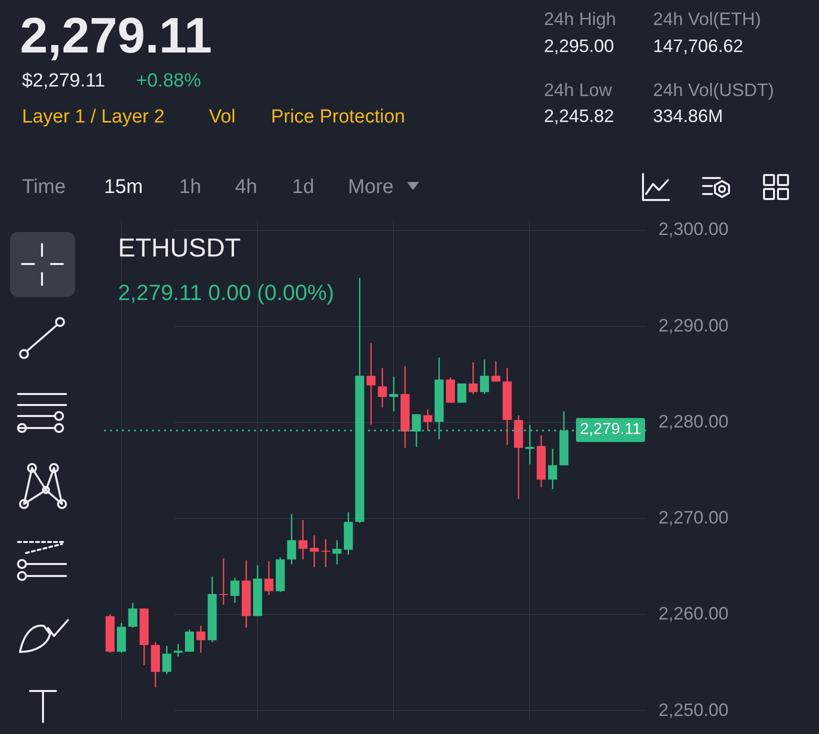 The height and width of the screenshot is (734, 819). What do you see at coordinates (693, 614) in the screenshot?
I see `y-tick-label: 2,260.00` at bounding box center [693, 614].